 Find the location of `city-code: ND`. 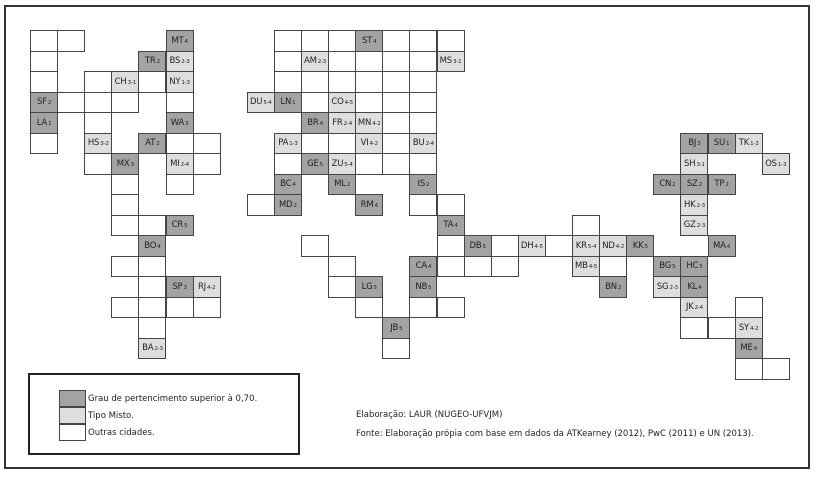

city-code: ND is located at coordinates (608, 245).